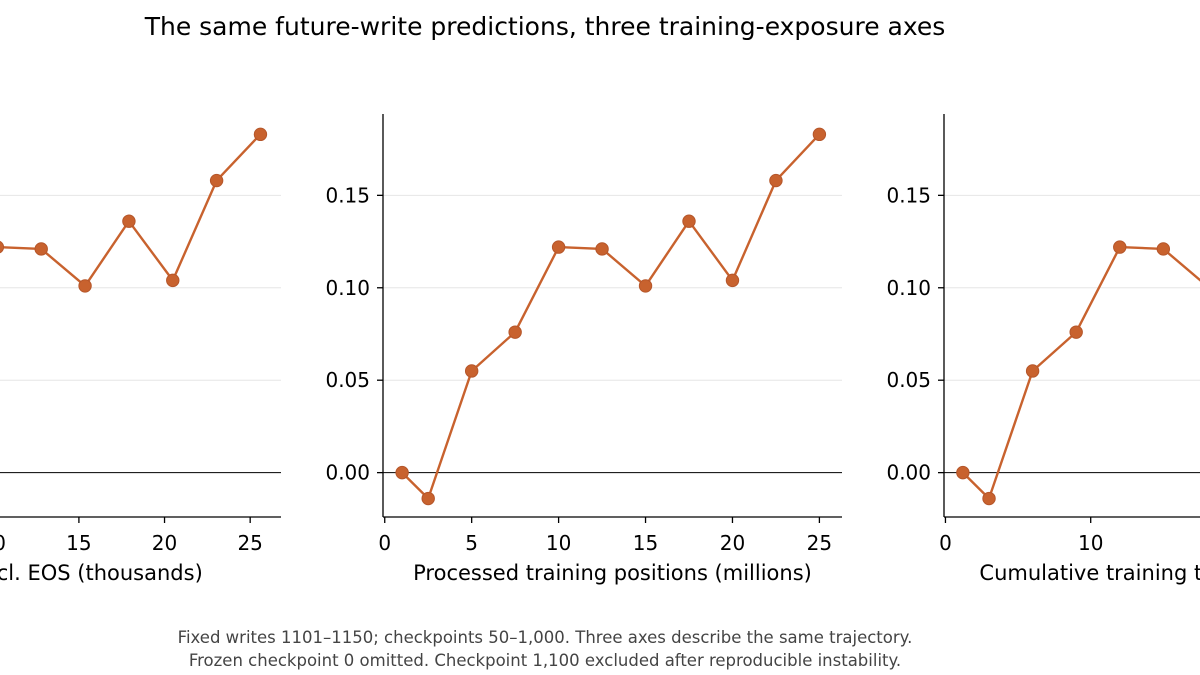  What do you see at coordinates (78, 543) in the screenshot?
I see `panel-1-x-tick-label-3: 15` at bounding box center [78, 543].